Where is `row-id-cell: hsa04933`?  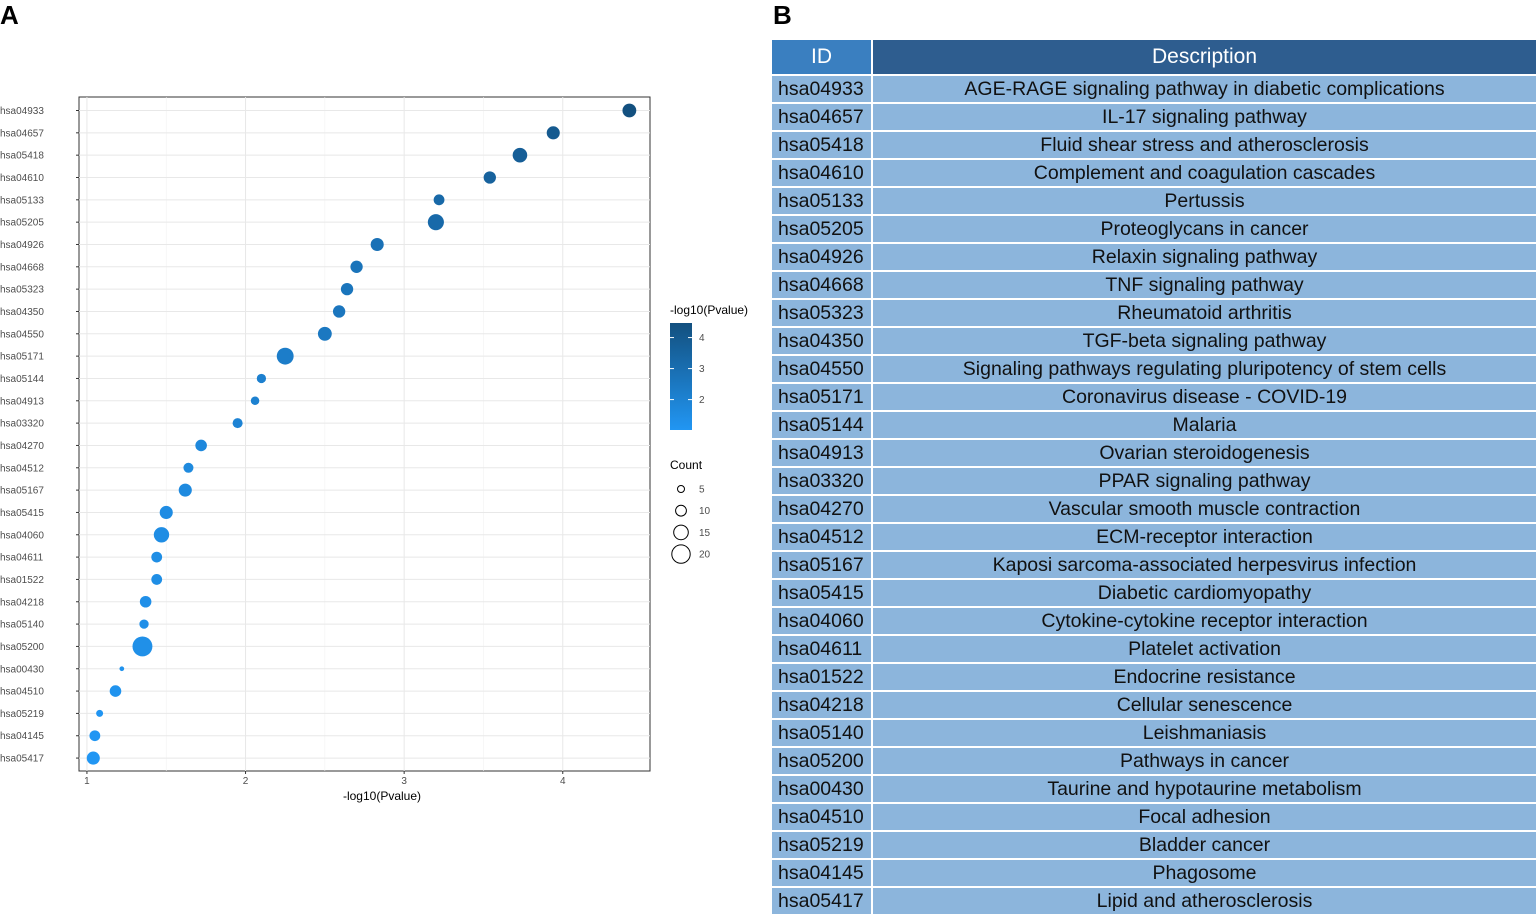 row-id-cell: hsa04933 is located at coordinates (822, 89).